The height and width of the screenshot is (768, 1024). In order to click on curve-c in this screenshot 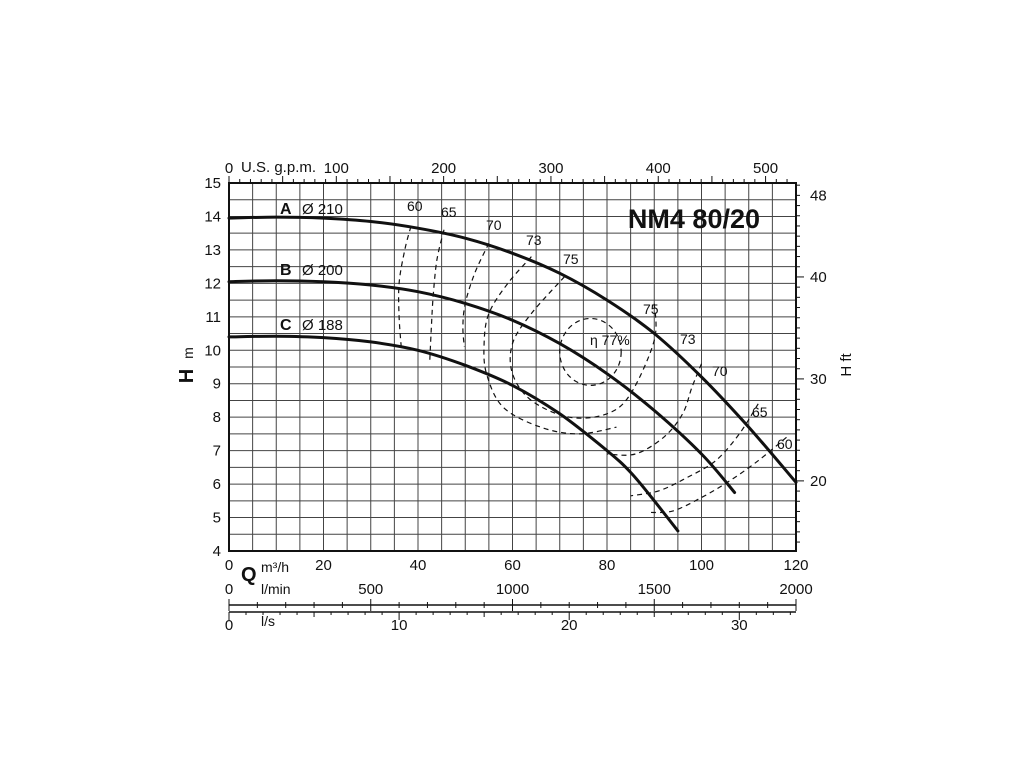, I will do `click(453, 433)`.